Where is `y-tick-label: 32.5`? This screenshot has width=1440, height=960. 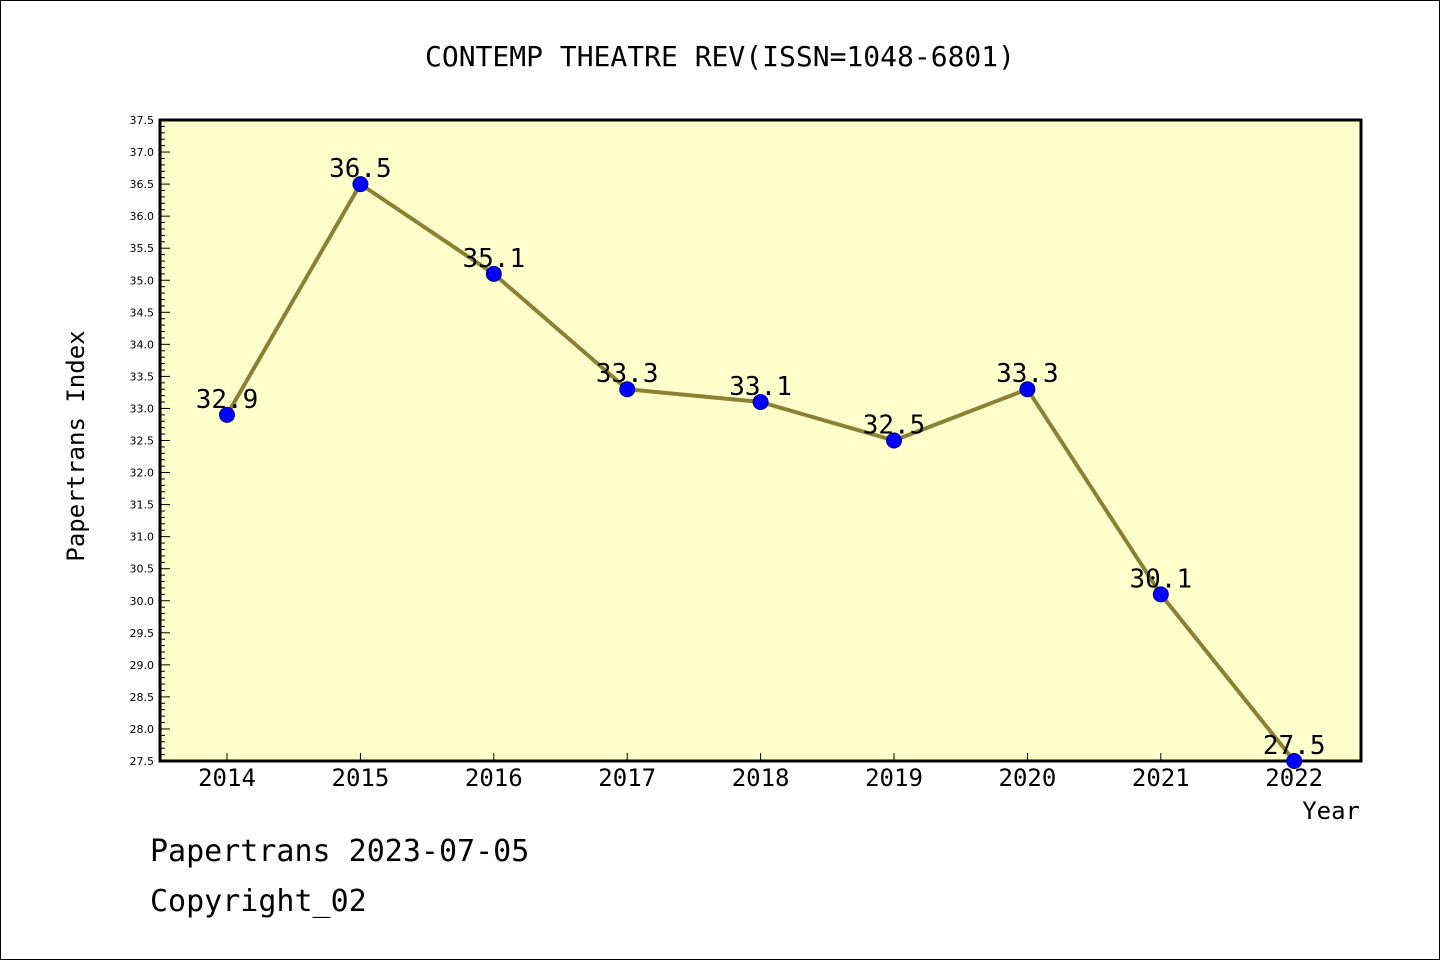 y-tick-label: 32.5 is located at coordinates (142, 441).